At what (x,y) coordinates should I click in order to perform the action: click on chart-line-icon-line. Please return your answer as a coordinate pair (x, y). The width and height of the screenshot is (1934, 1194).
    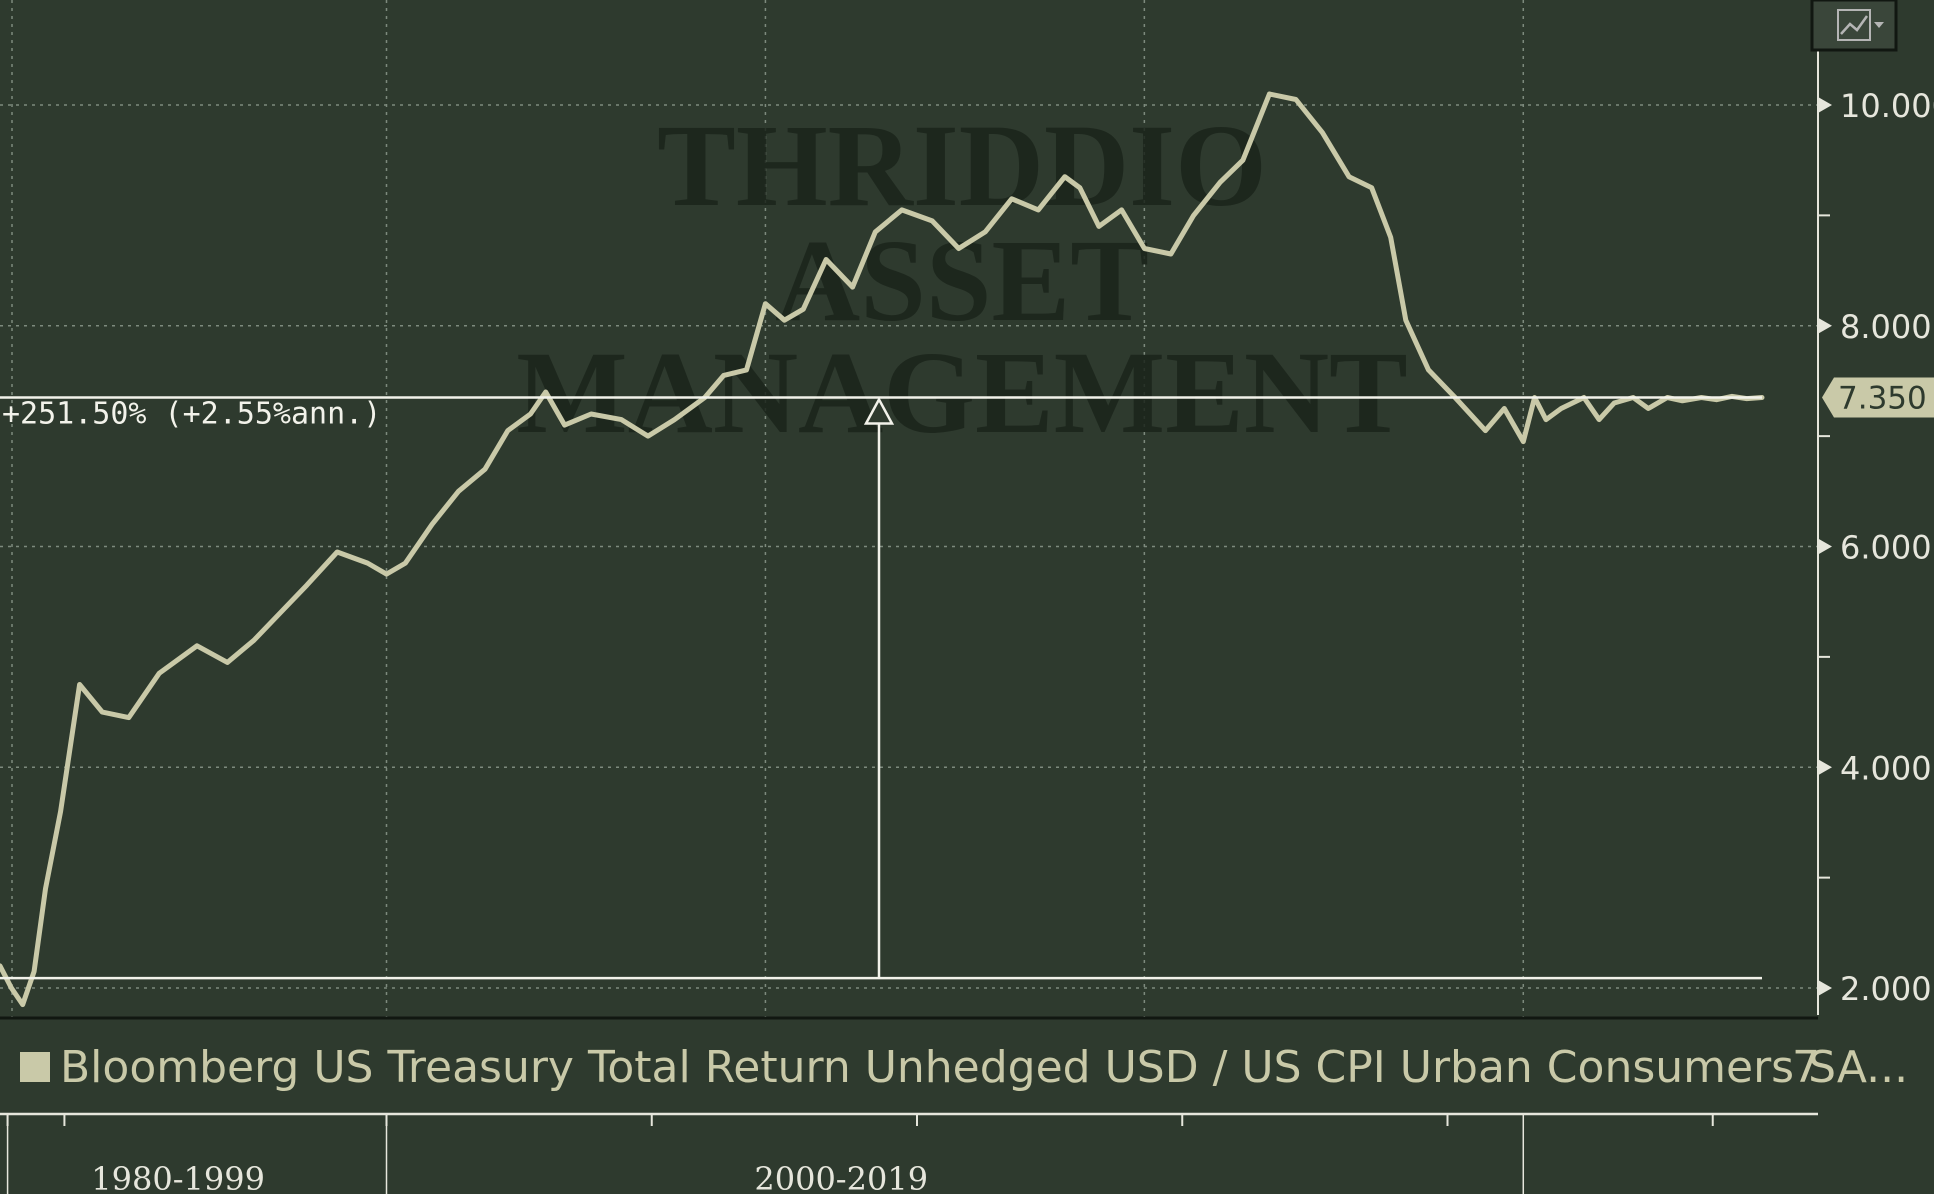
    Looking at the image, I should click on (1854, 25).